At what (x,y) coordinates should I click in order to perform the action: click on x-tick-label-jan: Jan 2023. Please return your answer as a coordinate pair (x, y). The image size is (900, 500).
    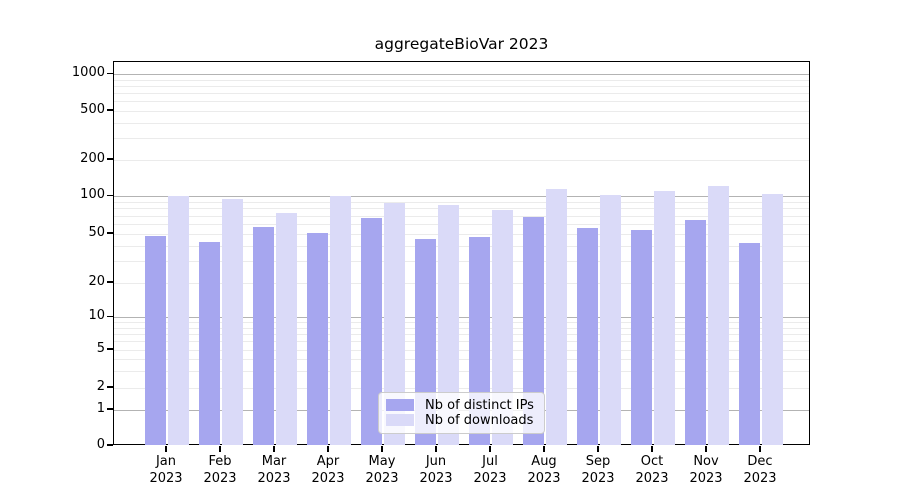
    Looking at the image, I should click on (166, 470).